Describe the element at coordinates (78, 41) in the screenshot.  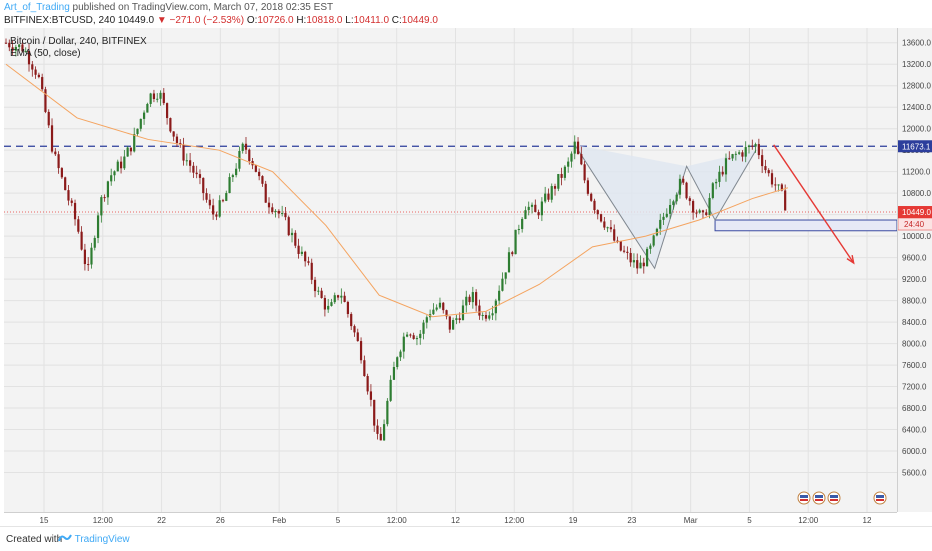
I see `legend-title: Bitcoin / Dollar, 240, BITFINEX` at that location.